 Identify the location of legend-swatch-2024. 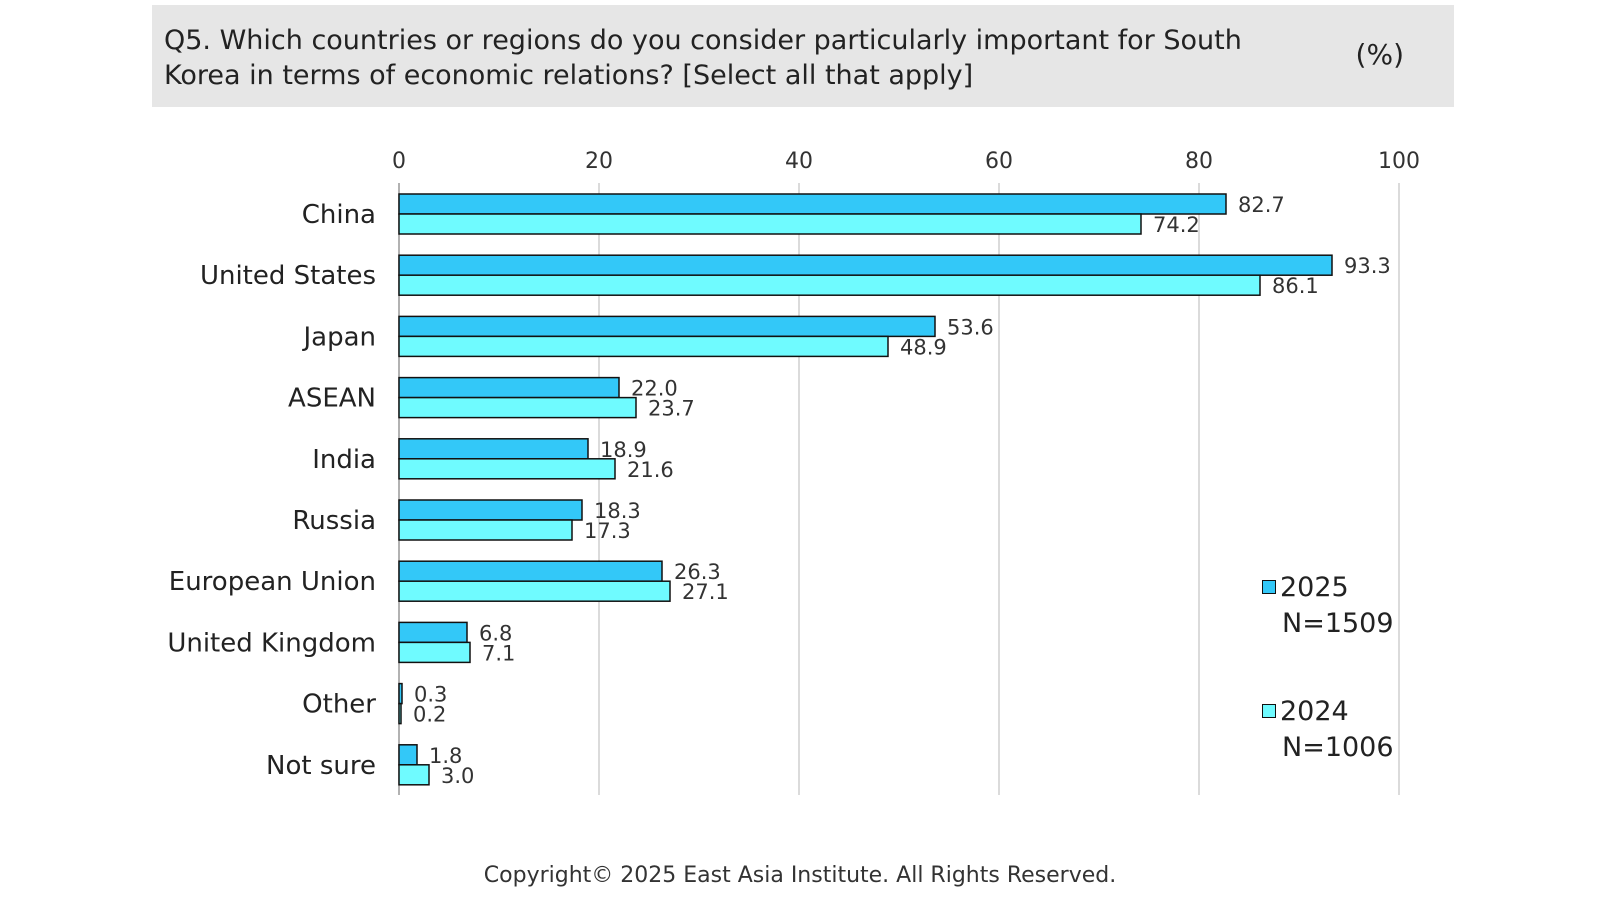
(1269, 710).